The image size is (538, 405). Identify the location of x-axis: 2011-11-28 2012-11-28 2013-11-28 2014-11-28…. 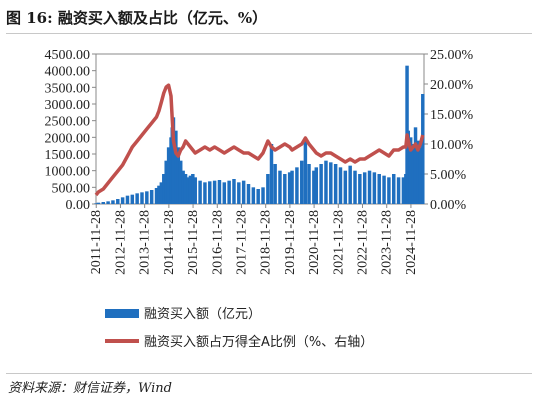
(254, 239).